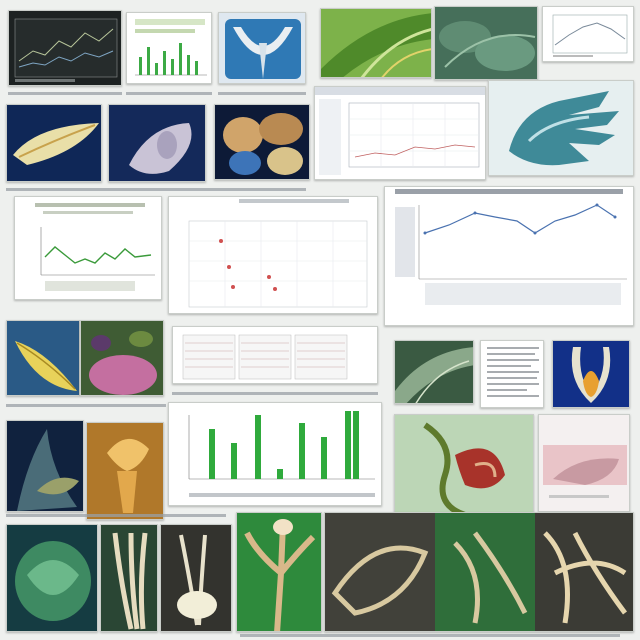 The image size is (640, 640). I want to click on white-flower-roots-tile, so click(196, 578).